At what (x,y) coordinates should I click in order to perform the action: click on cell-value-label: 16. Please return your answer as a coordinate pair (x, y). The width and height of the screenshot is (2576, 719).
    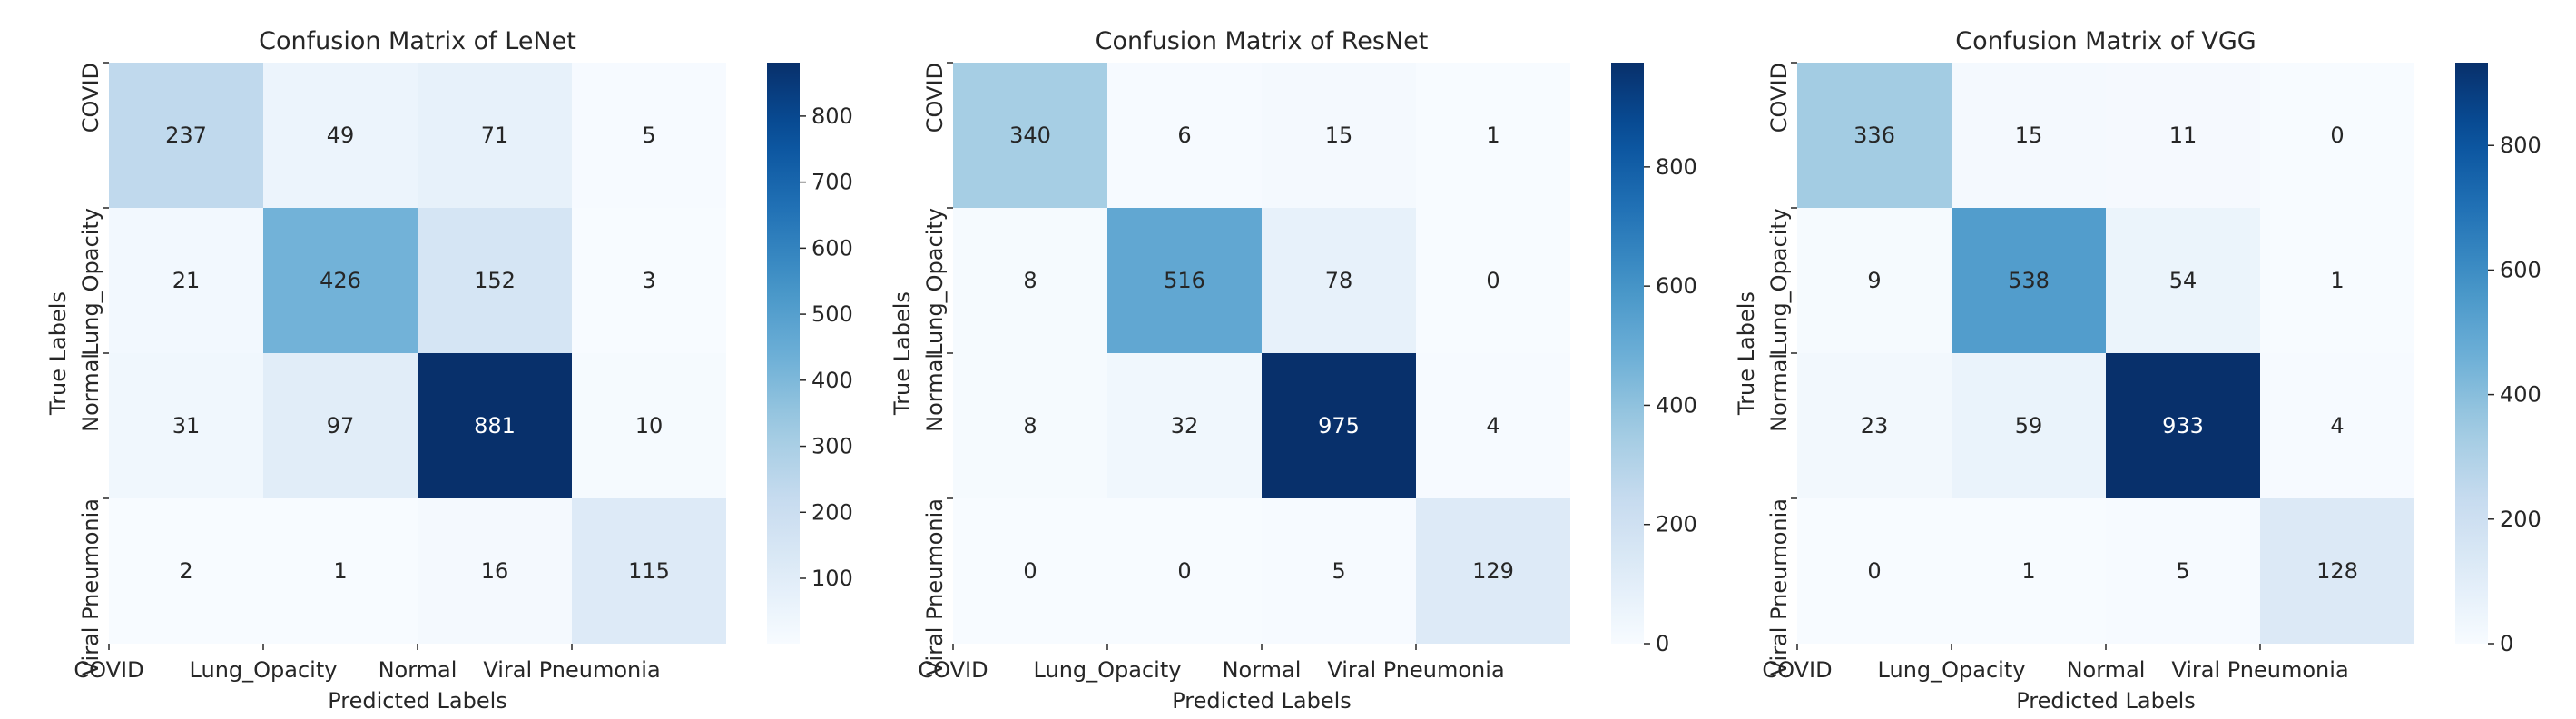
    Looking at the image, I should click on (495, 571).